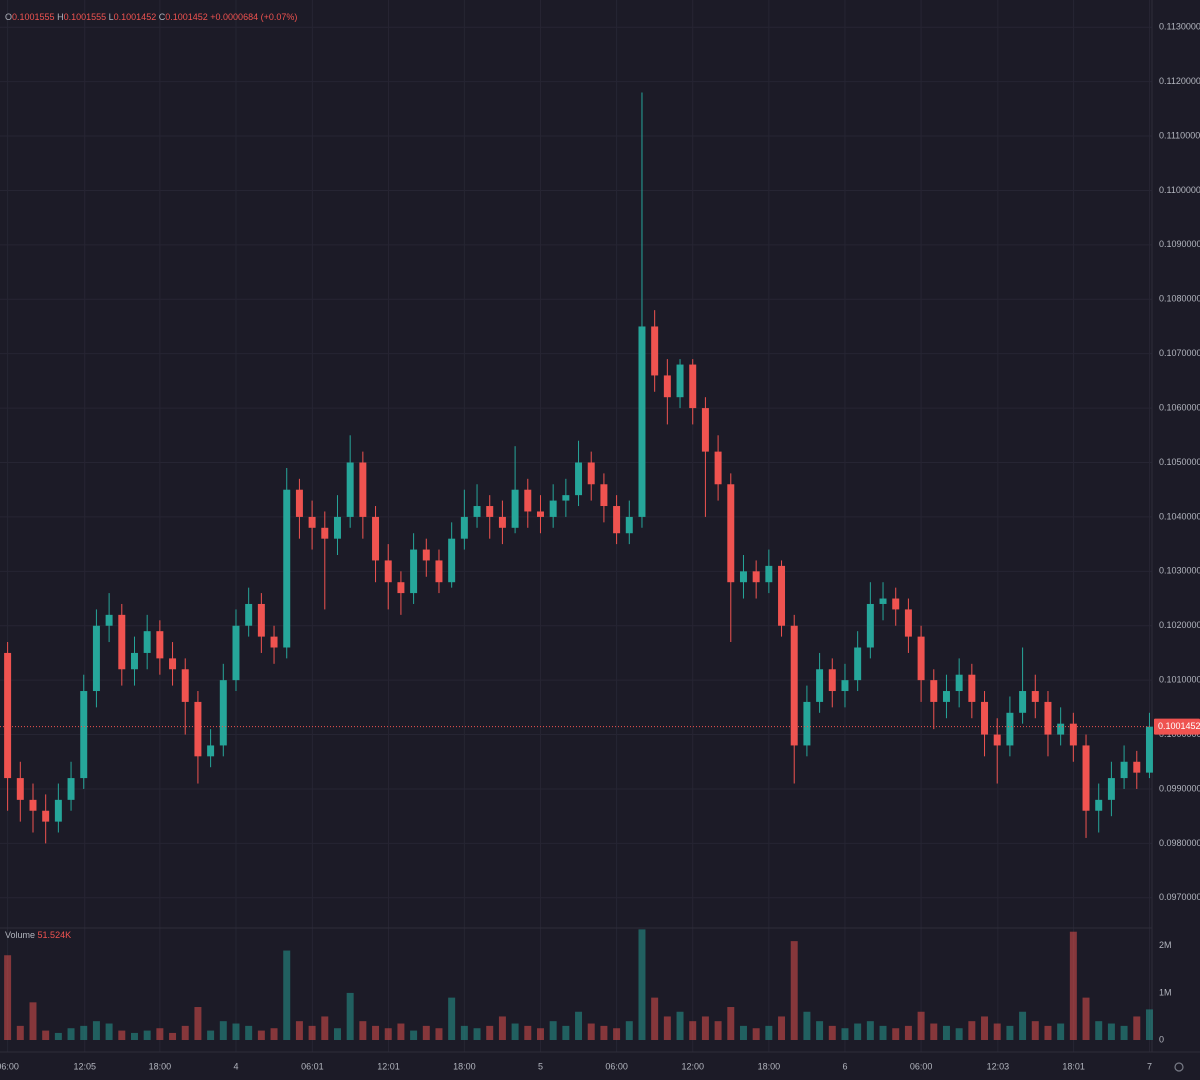 The height and width of the screenshot is (1080, 1200). I want to click on legend-value: 0.1001555, so click(85, 17).